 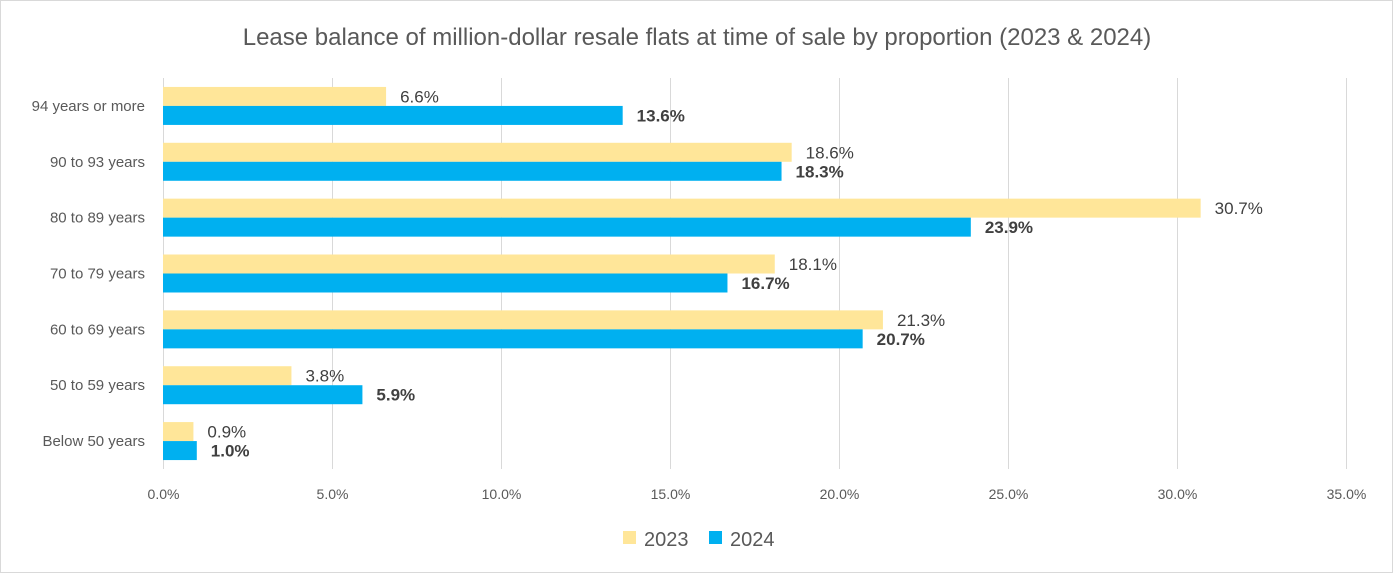 I want to click on data-label: 18.1%, so click(x=813, y=264).